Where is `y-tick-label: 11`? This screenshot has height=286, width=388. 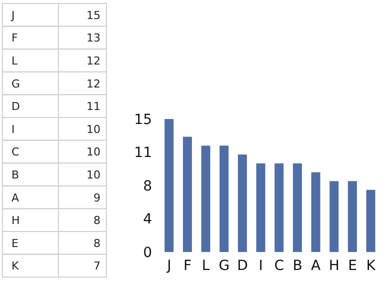
y-tick-label: 11 is located at coordinates (143, 153).